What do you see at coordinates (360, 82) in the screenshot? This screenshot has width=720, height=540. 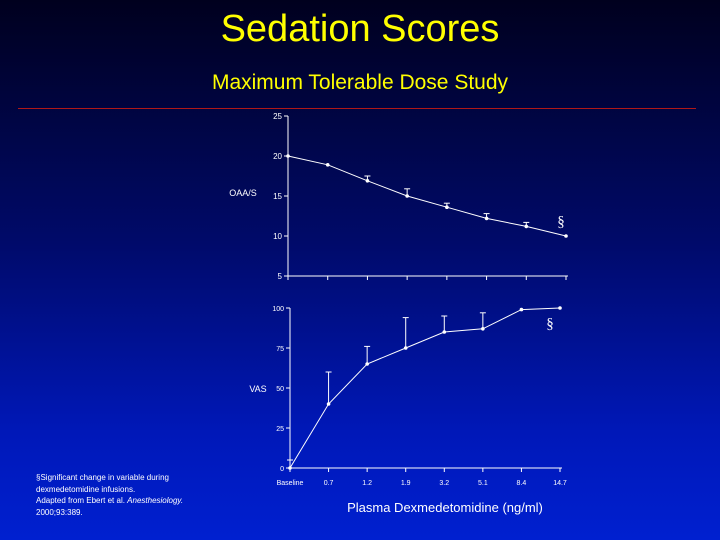 I see `slide-subtitle: Maximum Tolerable Dose Study` at bounding box center [360, 82].